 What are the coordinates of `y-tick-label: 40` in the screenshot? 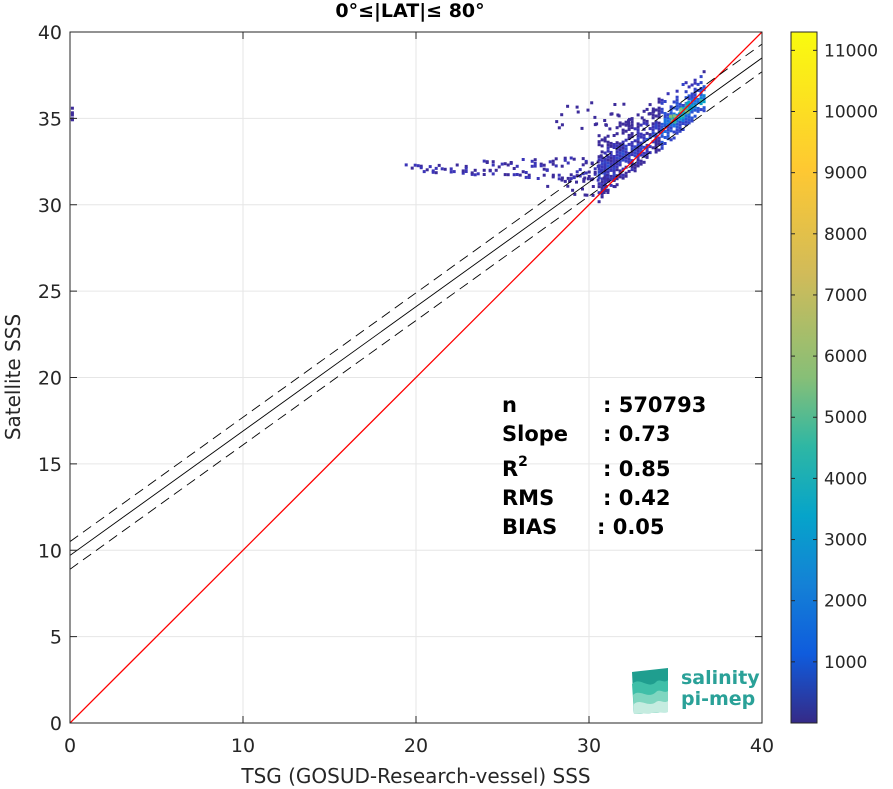 It's located at (50, 33).